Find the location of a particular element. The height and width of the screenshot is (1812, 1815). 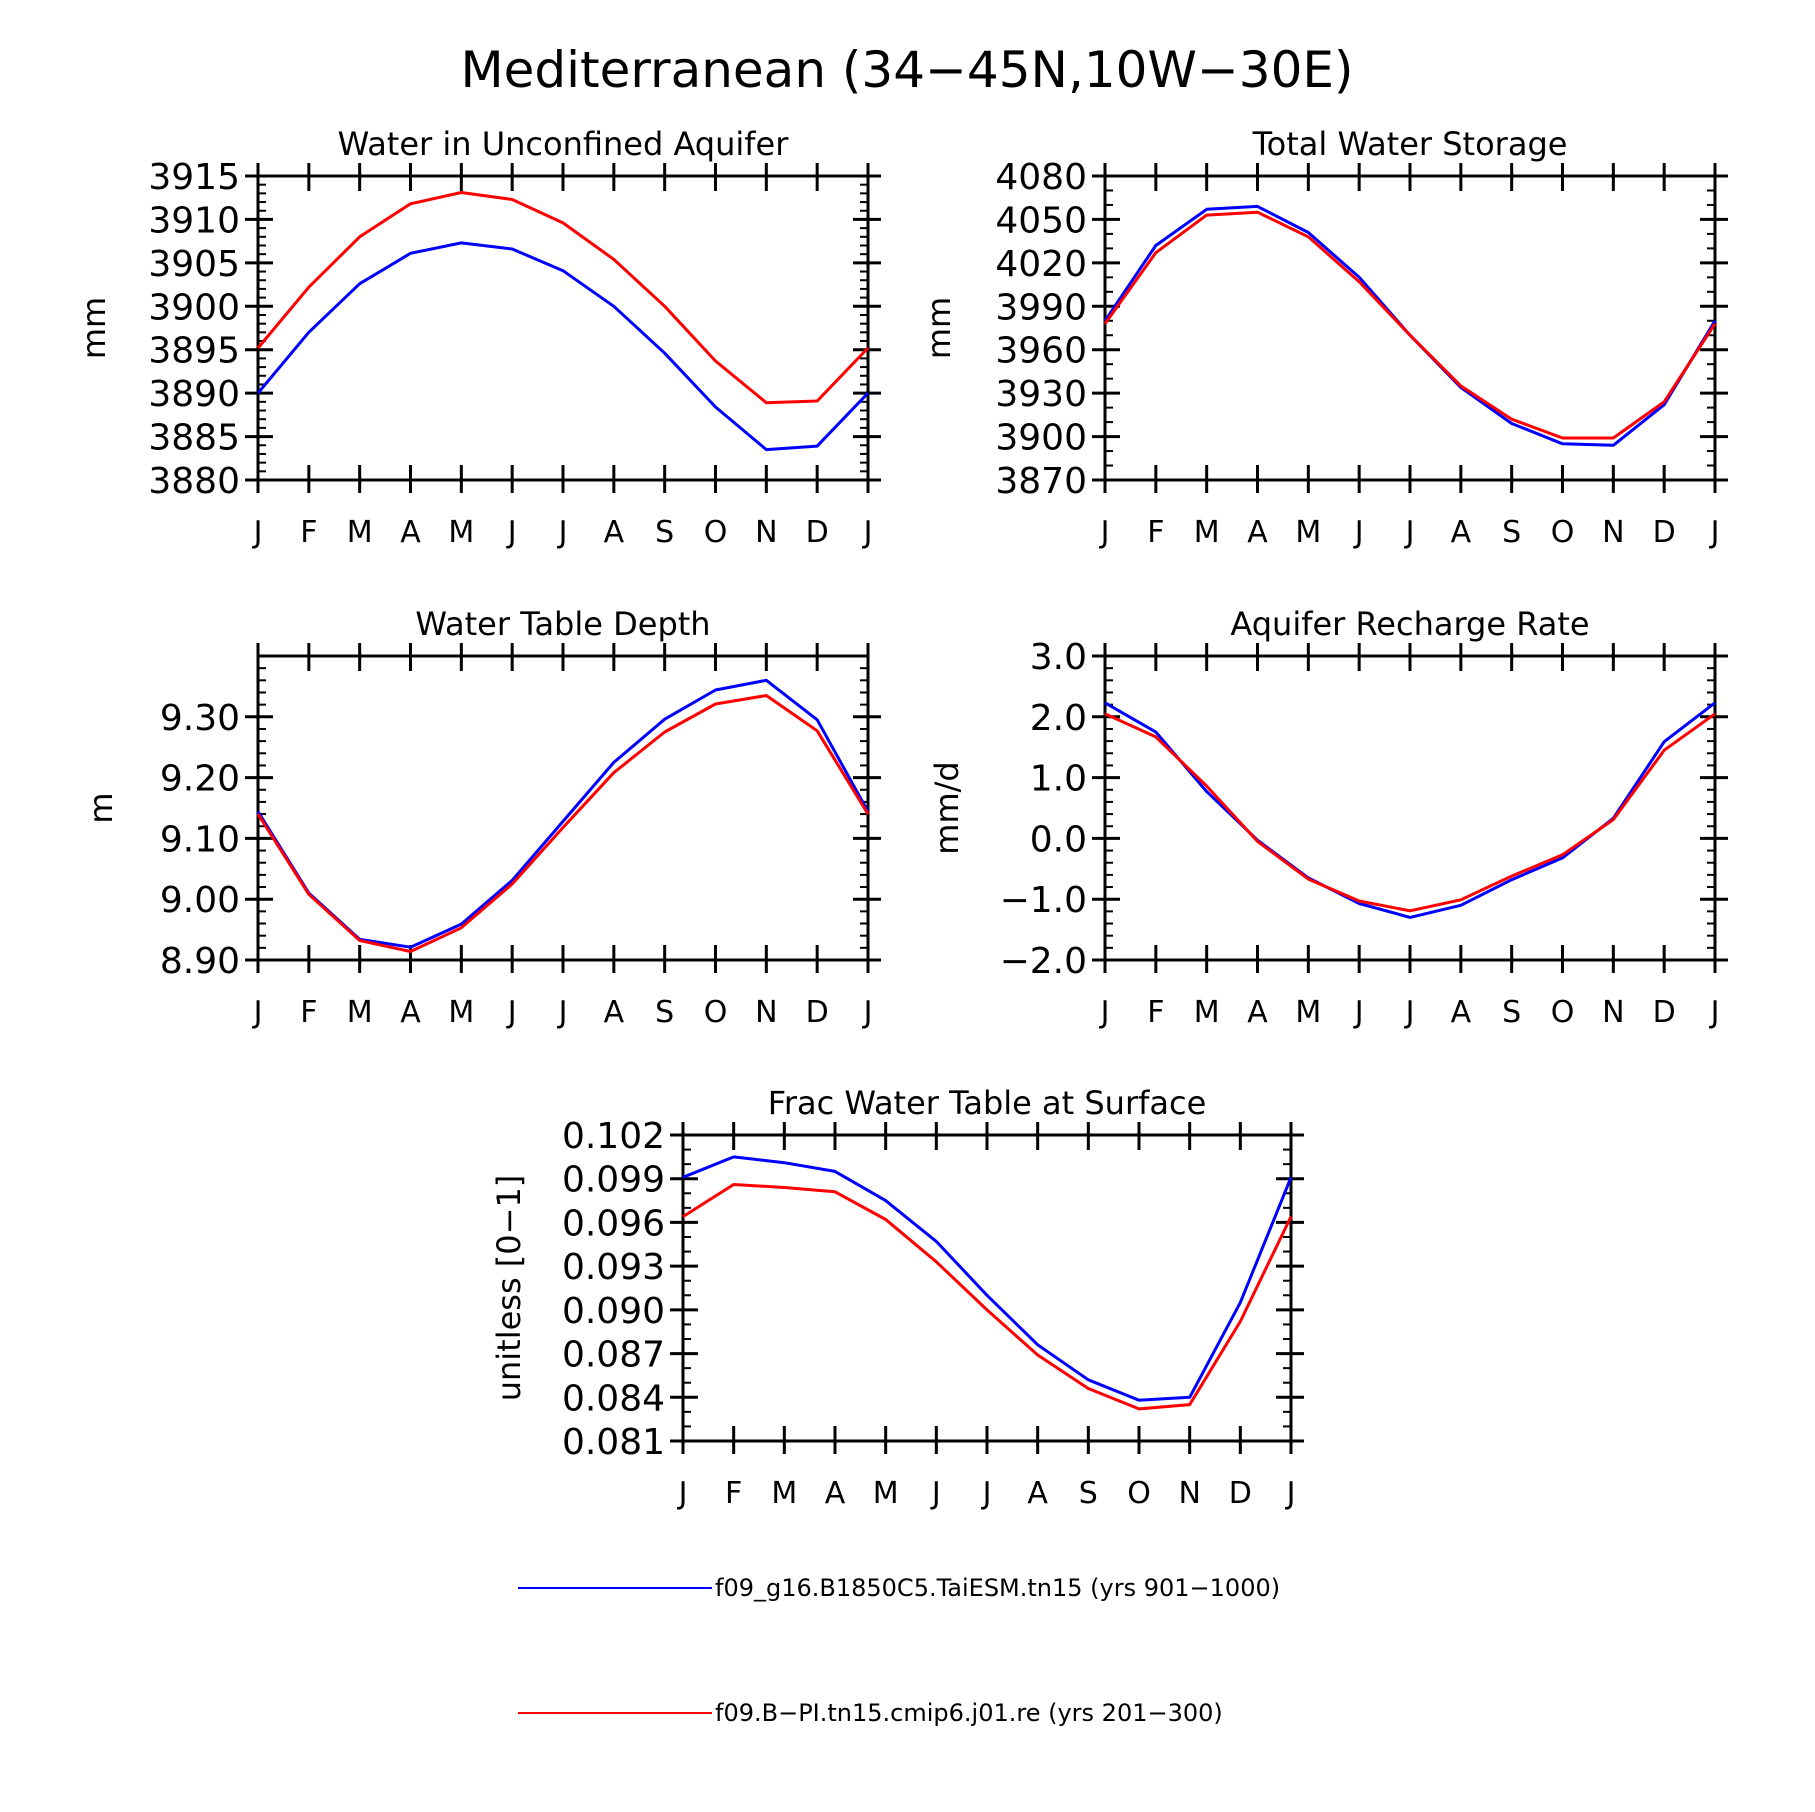

y-tick-label: 2.0 is located at coordinates (1058, 718).